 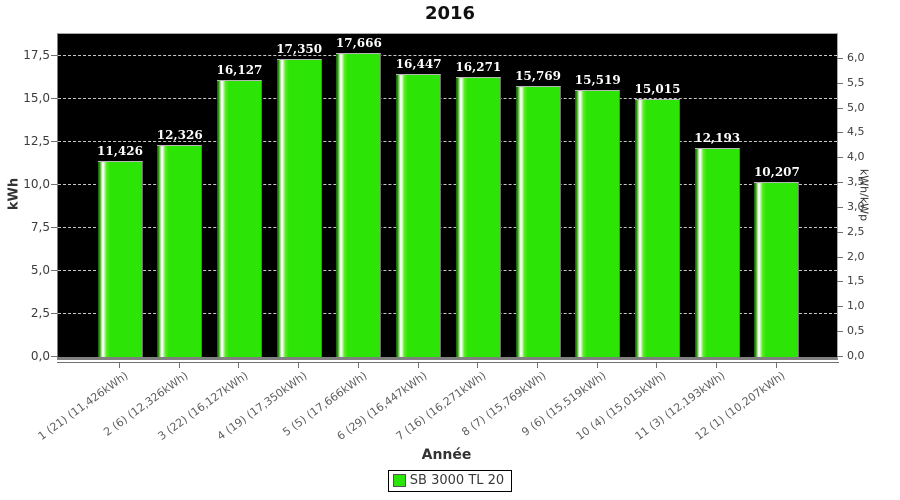 What do you see at coordinates (538, 76) in the screenshot?
I see `bar-value-label: 15,769` at bounding box center [538, 76].